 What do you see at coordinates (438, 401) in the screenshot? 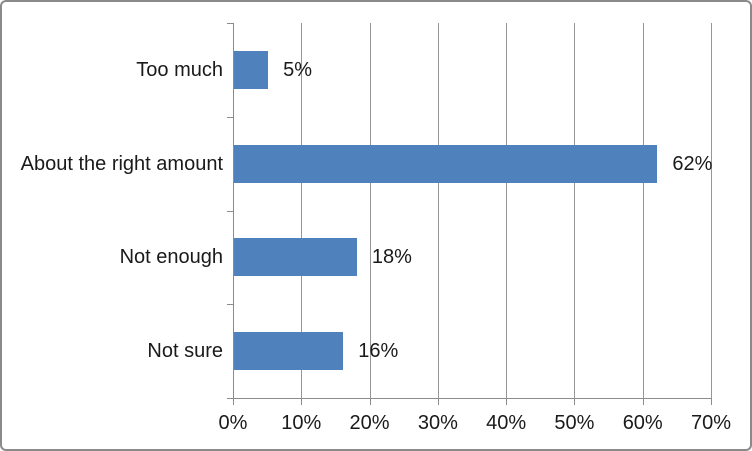
I see `x-axis-tick-30%` at bounding box center [438, 401].